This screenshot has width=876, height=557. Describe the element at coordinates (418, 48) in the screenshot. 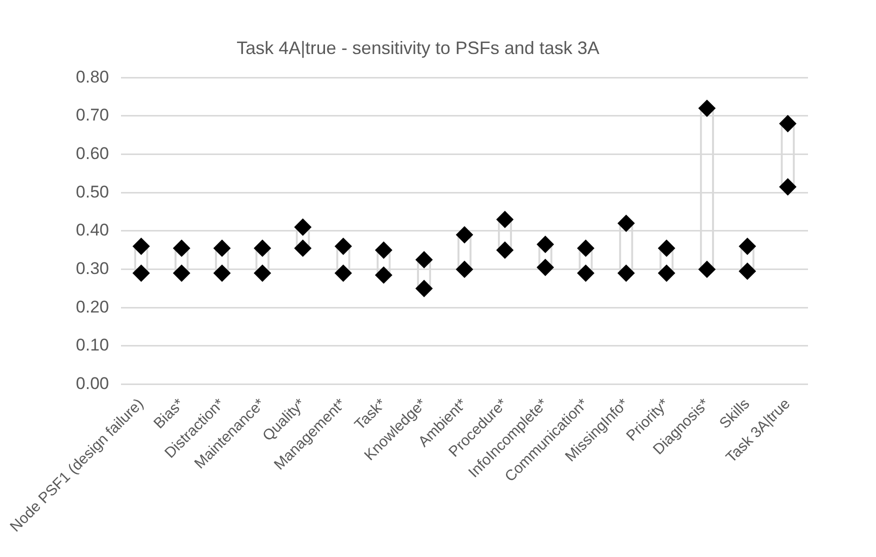

I see `chart-title: Task 4A|true - sensitivity to PSFs and task 3A` at that location.